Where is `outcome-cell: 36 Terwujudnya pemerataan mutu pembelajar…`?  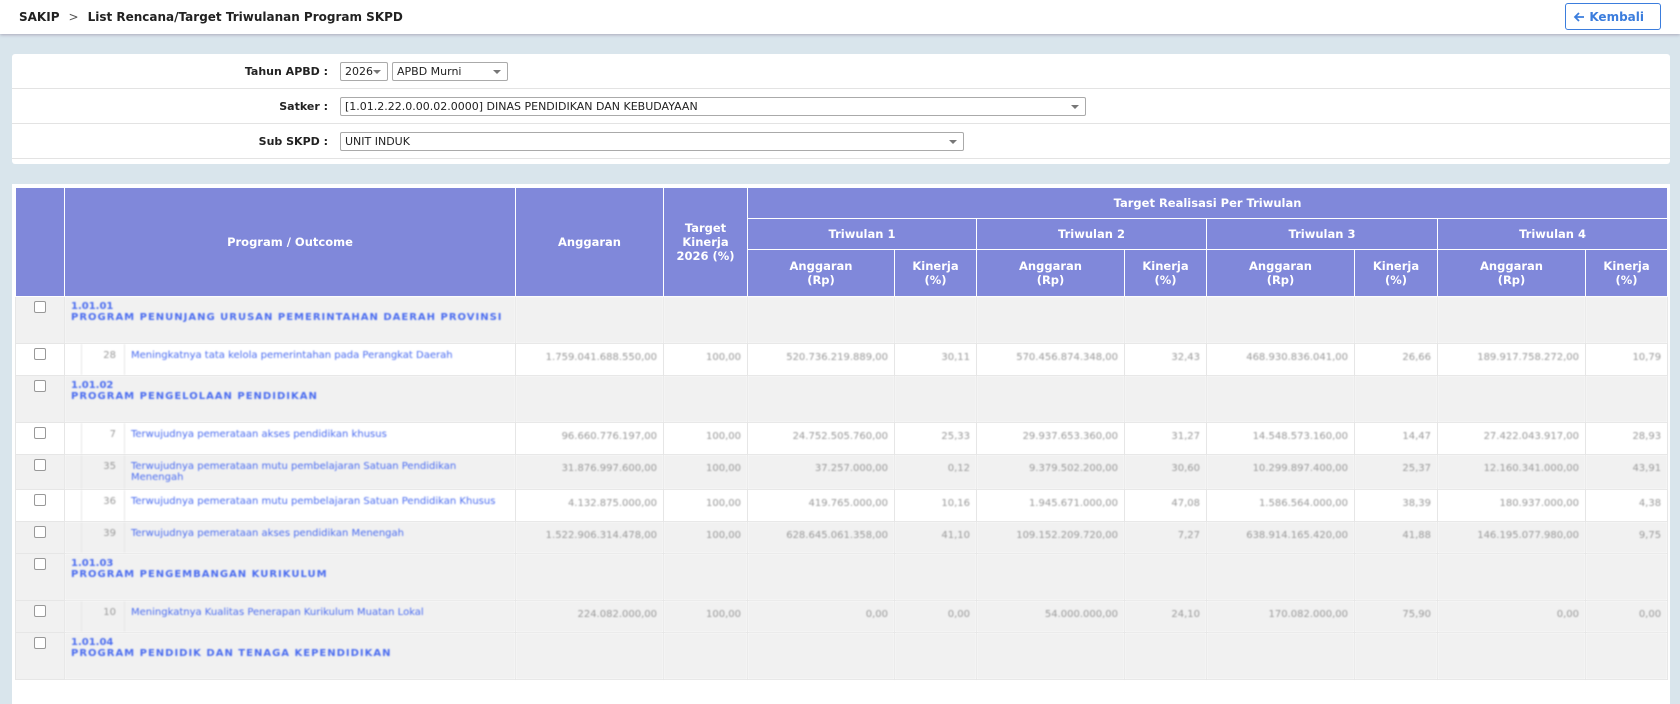
outcome-cell: 36 Terwujudnya pemerataan mutu pembelajar… is located at coordinates (290, 505).